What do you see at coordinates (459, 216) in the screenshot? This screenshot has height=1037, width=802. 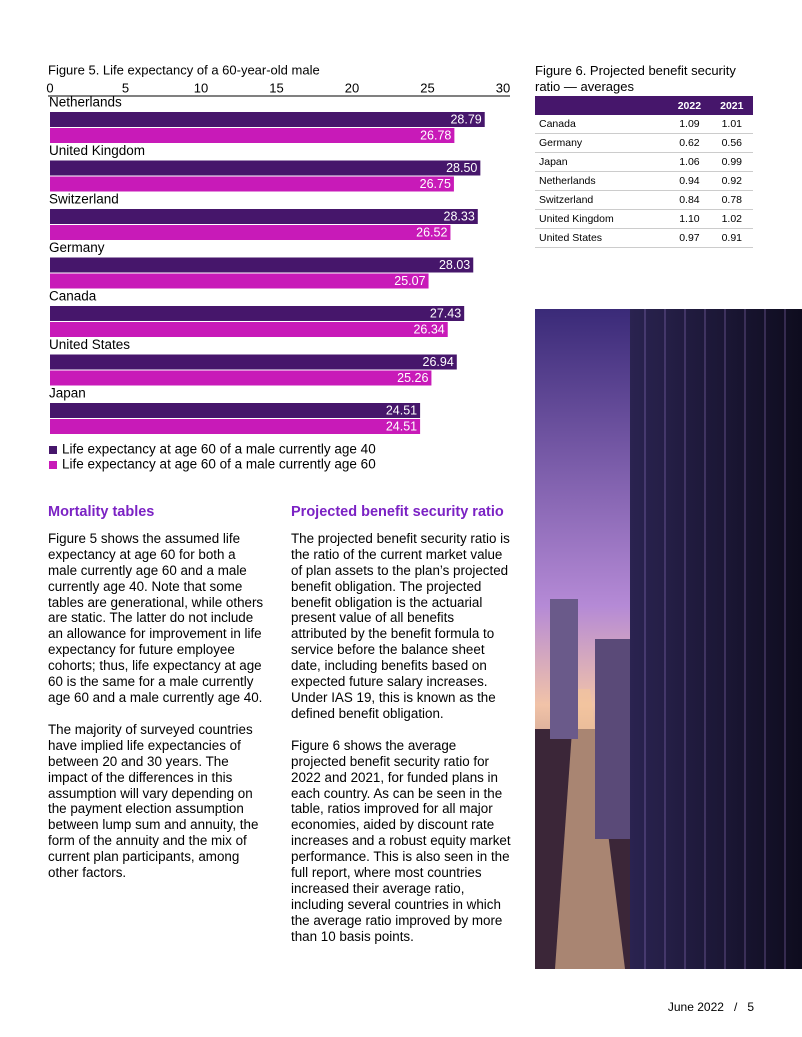 I see `value-label: 28.33` at bounding box center [459, 216].